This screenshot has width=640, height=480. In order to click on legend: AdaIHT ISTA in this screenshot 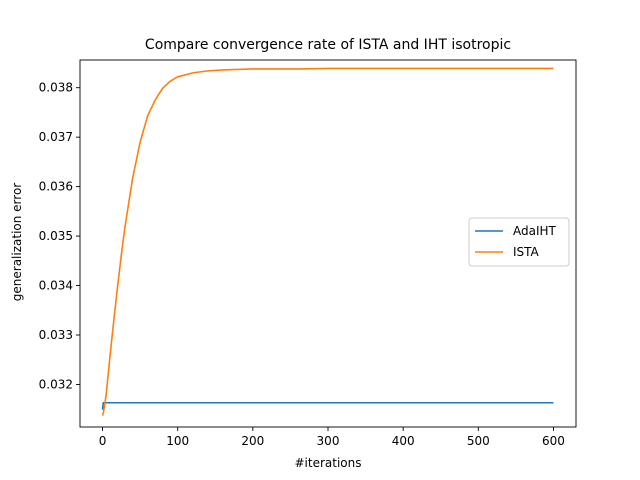, I will do `click(519, 242)`.